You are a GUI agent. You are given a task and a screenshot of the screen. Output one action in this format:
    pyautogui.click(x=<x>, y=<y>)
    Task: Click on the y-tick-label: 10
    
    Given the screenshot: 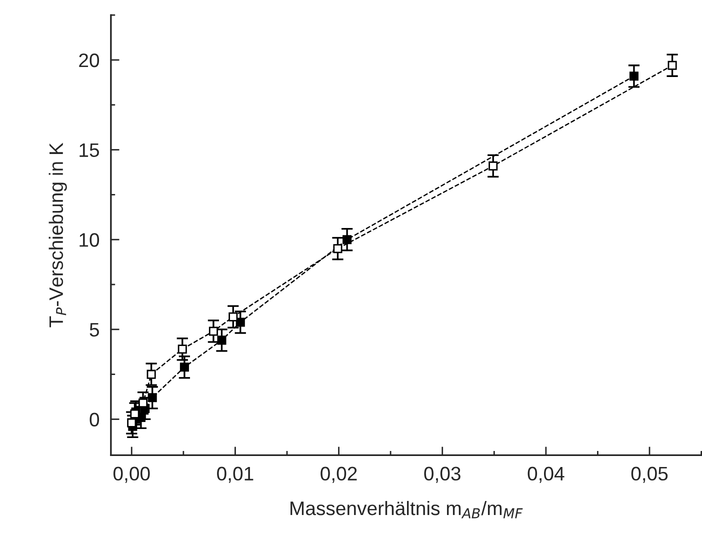 What is the action you would take?
    pyautogui.click(x=90, y=240)
    